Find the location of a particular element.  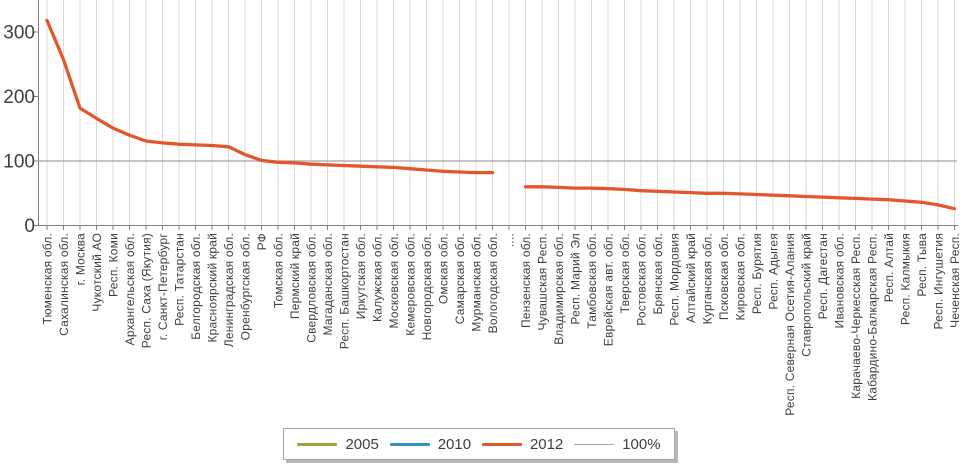

x-axis-label: Респ. Марий Эл is located at coordinates (576, 279).